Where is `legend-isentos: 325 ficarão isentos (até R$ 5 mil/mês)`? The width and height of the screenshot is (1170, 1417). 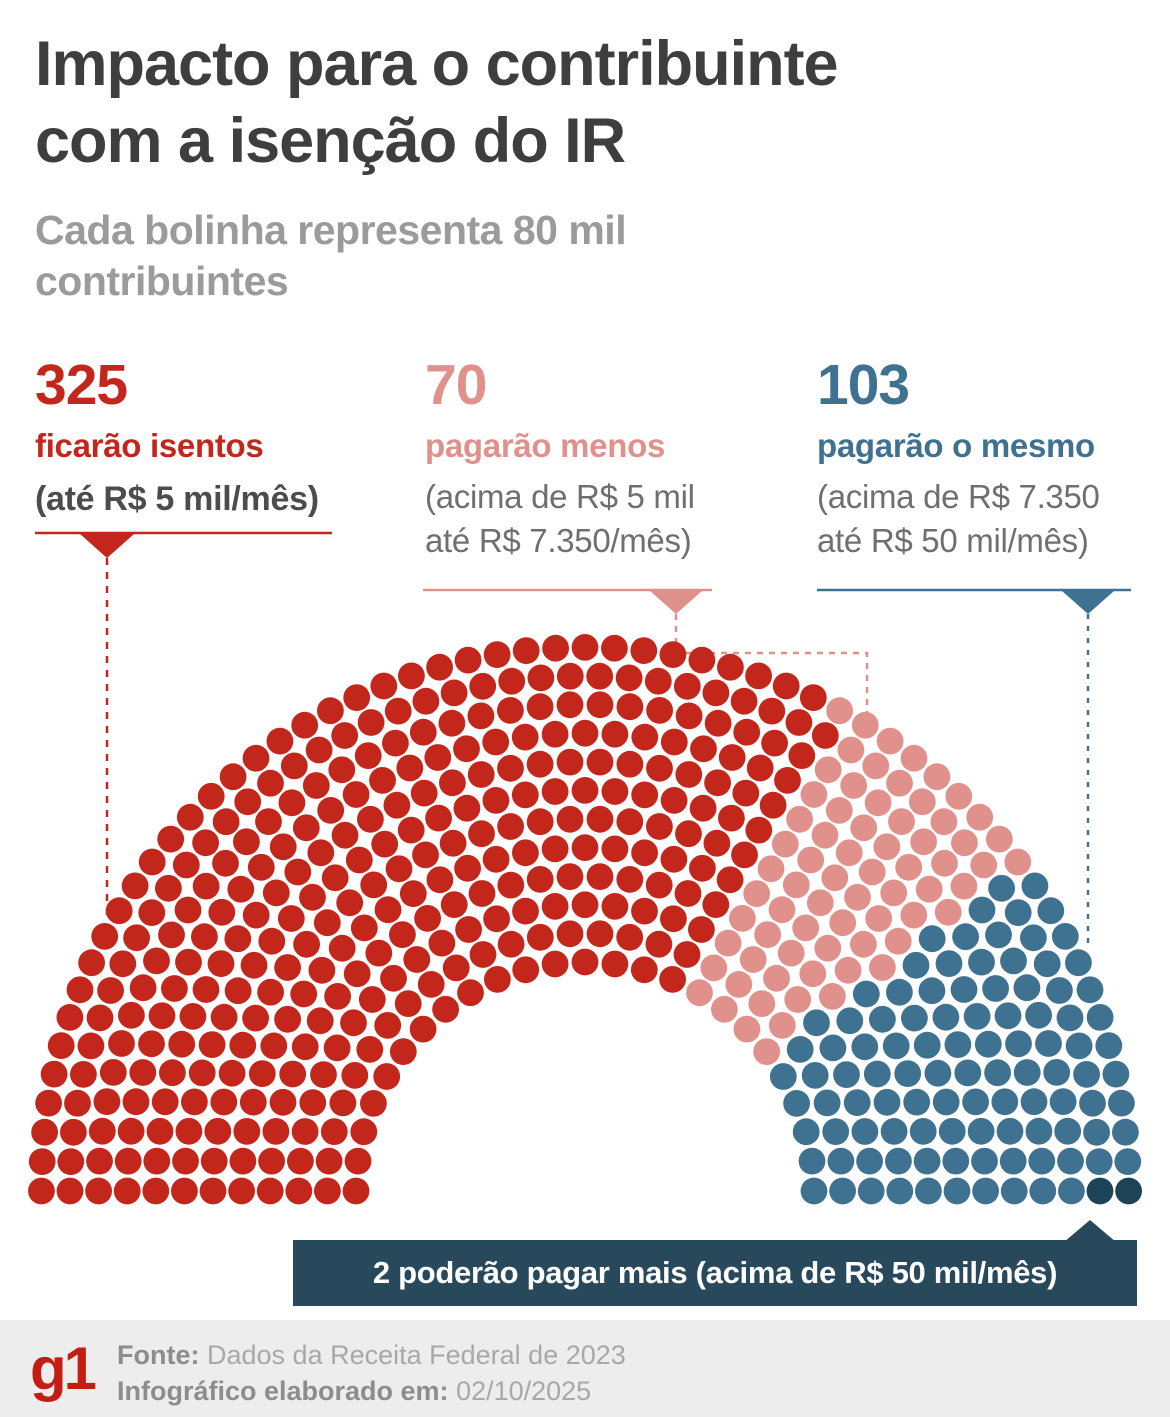
legend-isentos: 325 ficarão isentos (até R$ 5 mil/mês) is located at coordinates (220, 437).